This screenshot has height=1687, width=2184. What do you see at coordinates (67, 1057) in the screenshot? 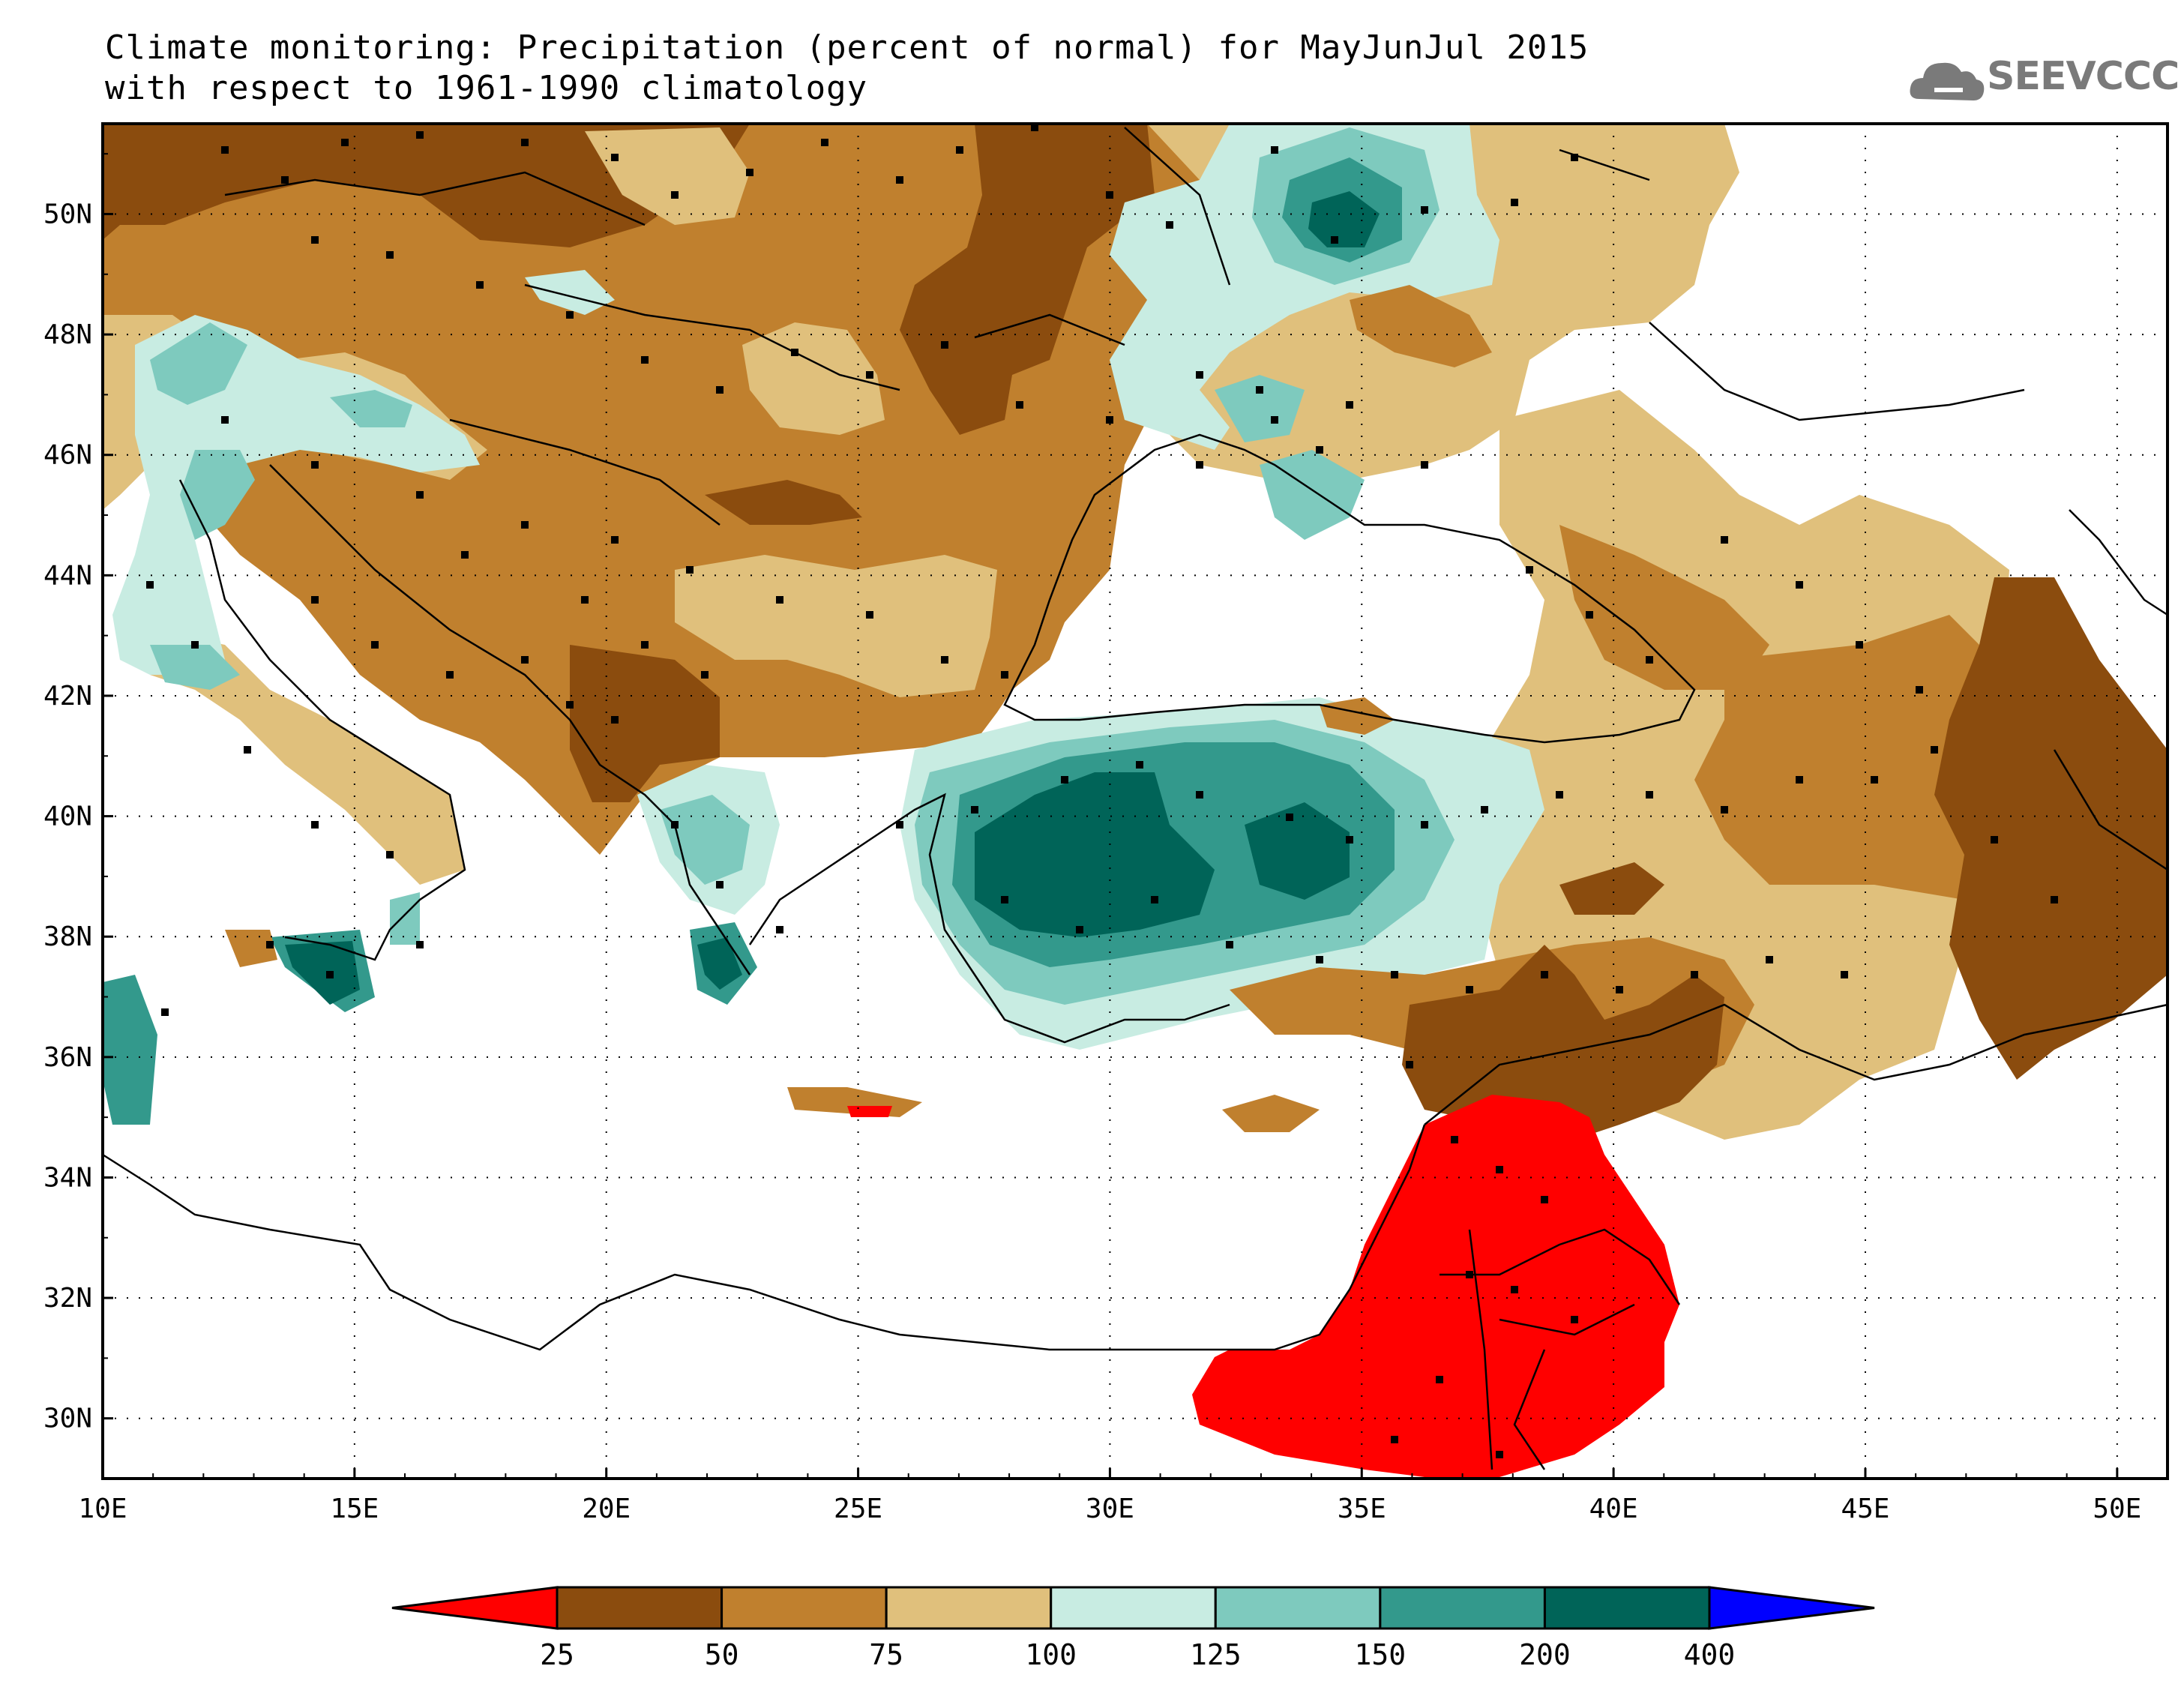
I see `y-tick-label: 36N` at bounding box center [67, 1057].